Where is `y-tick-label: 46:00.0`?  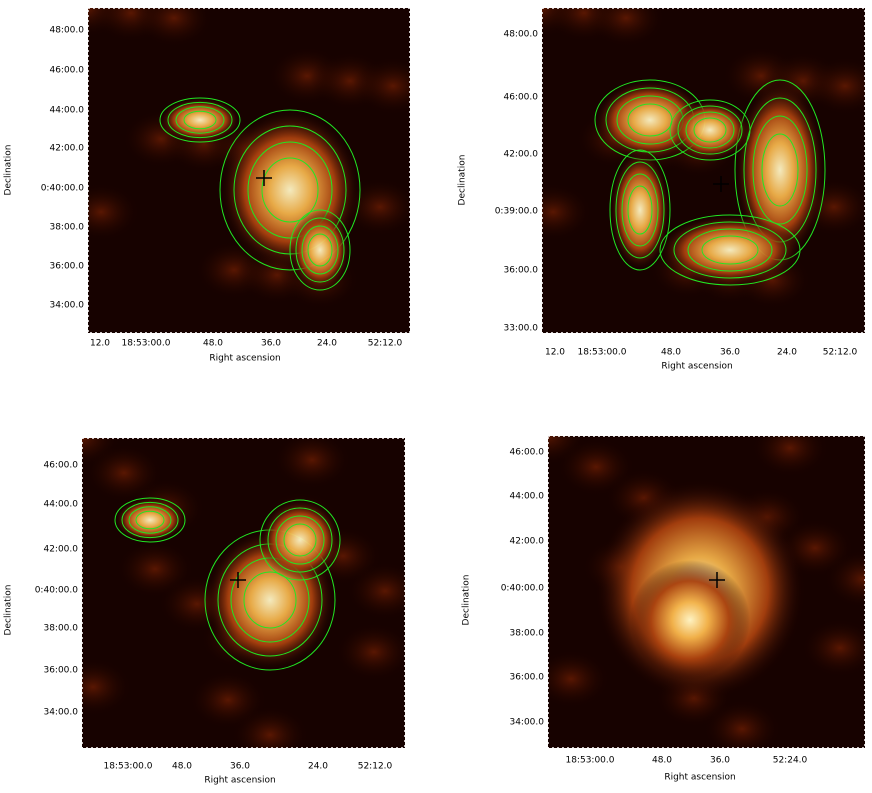 y-tick-label: 46:00.0 is located at coordinates (520, 98).